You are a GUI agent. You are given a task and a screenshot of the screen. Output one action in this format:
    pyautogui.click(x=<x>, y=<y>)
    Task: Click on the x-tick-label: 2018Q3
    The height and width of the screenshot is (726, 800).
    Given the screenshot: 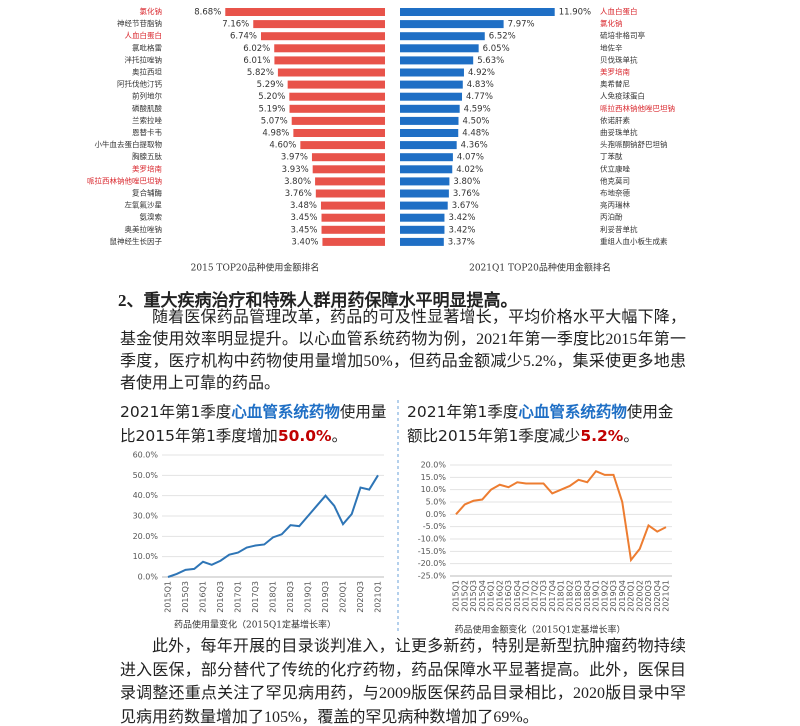 What is the action you would take?
    pyautogui.click(x=578, y=596)
    